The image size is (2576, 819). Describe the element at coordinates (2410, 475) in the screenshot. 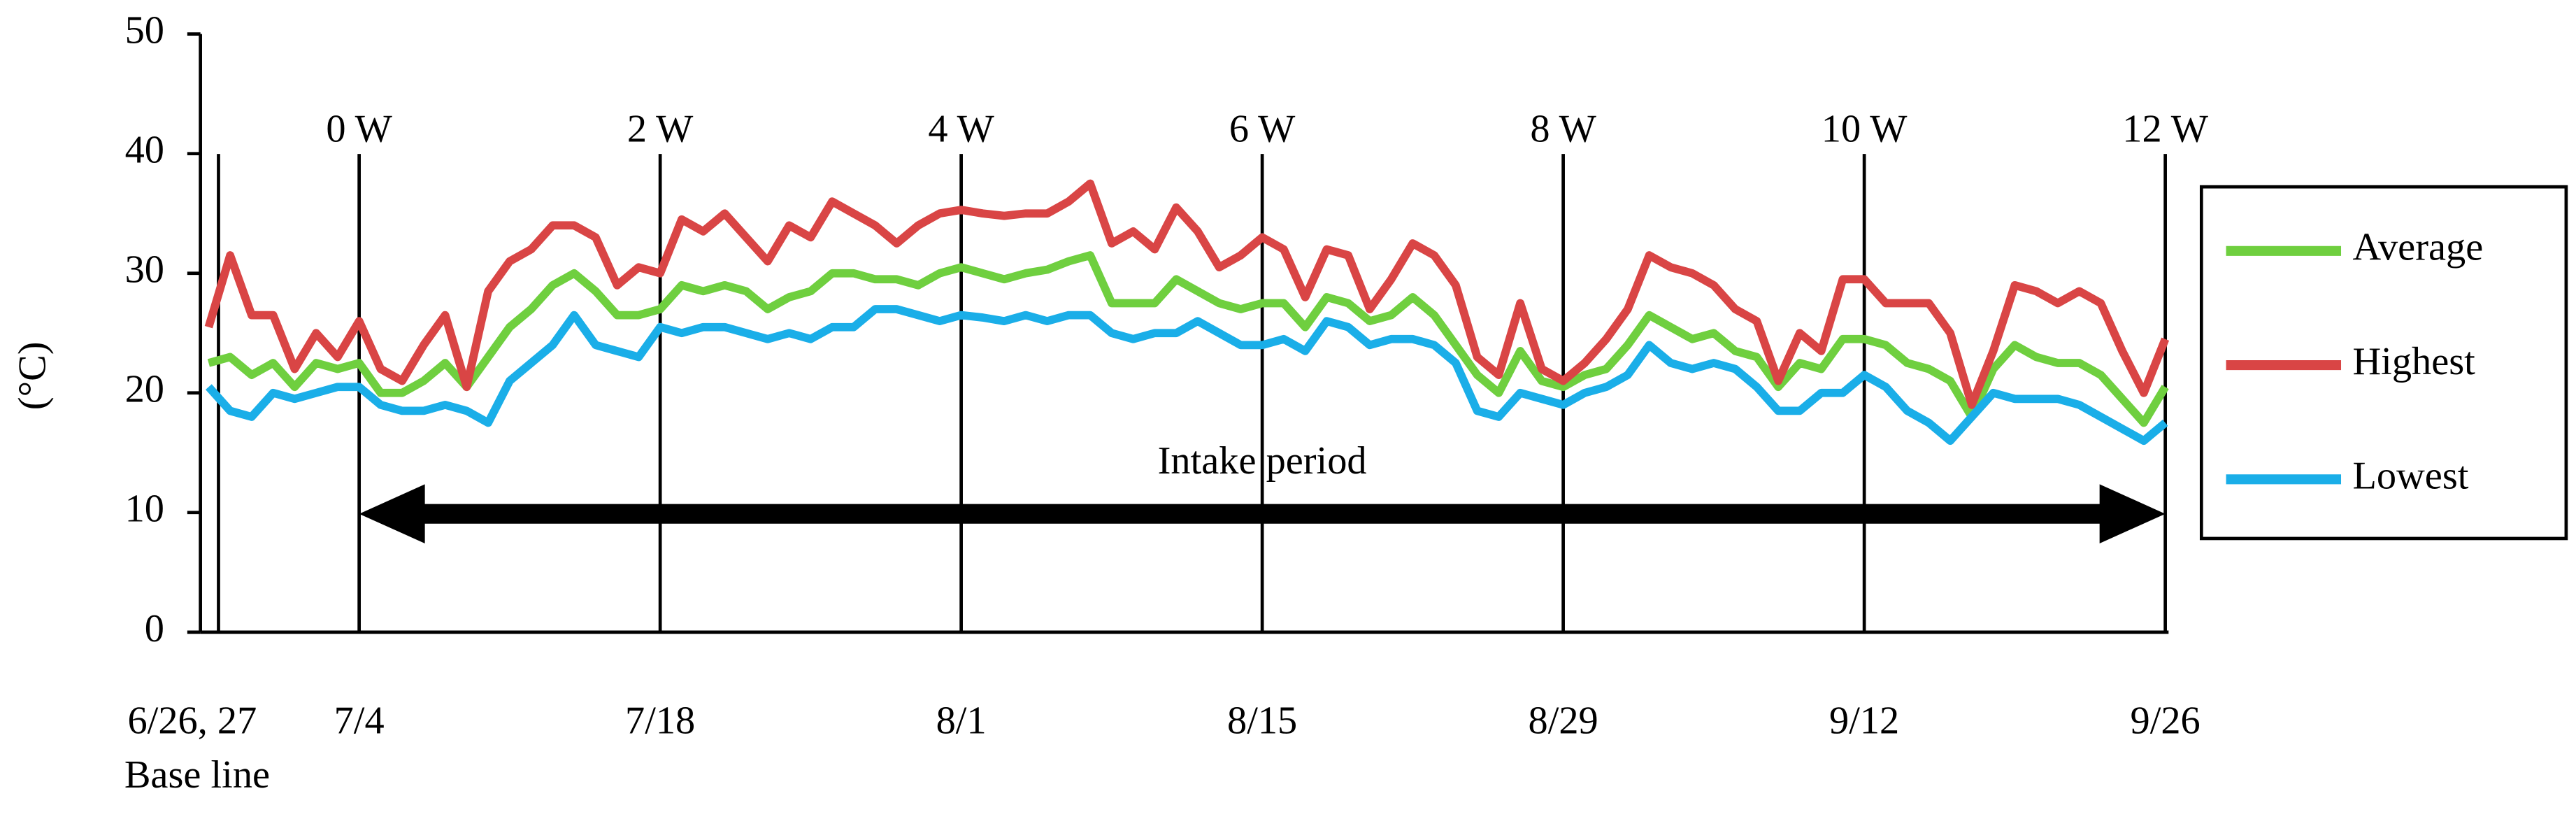

I see `legend-label: Lowest` at that location.